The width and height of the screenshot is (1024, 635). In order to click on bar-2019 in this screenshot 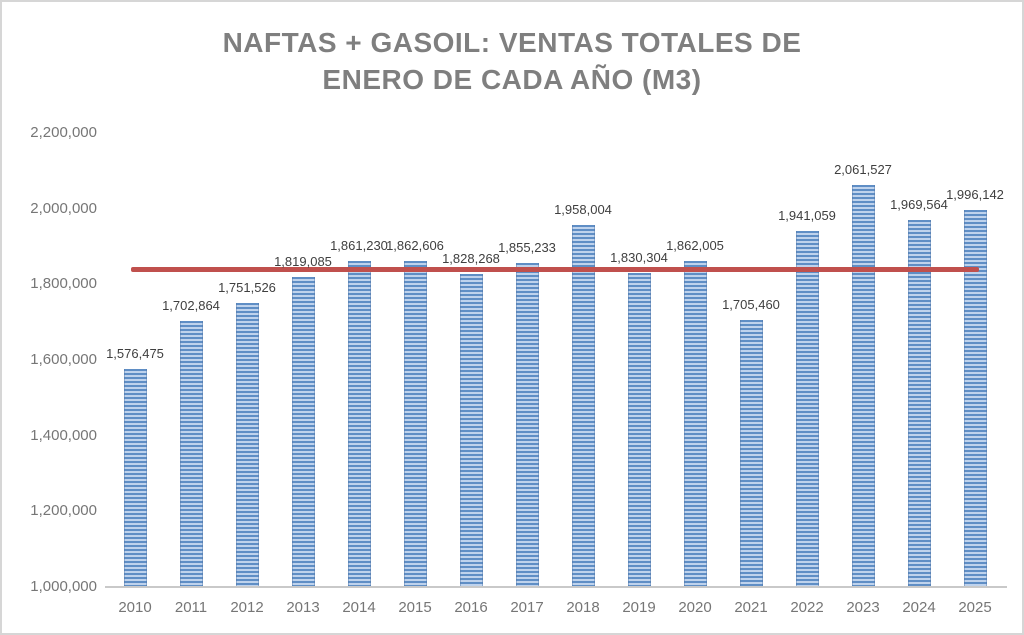, I will do `click(639, 429)`.